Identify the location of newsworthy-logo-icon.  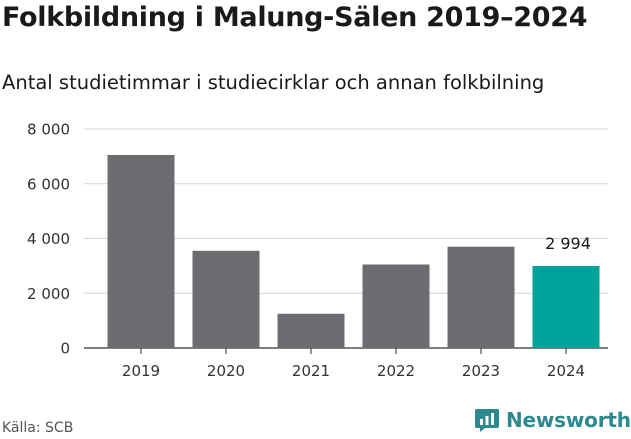
(487, 420).